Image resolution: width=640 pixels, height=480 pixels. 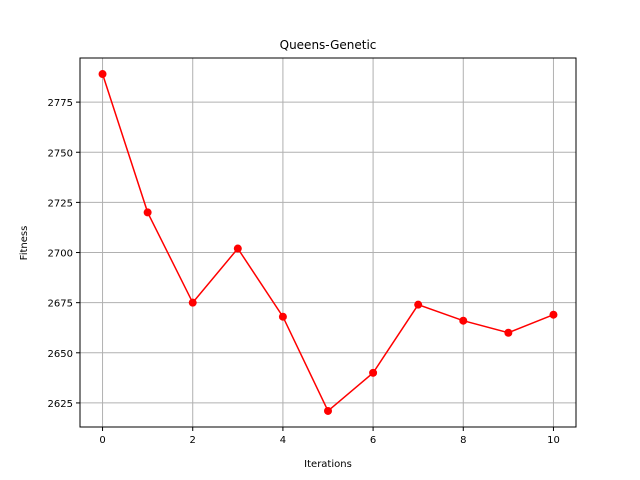 What do you see at coordinates (283, 440) in the screenshot?
I see `x-tick-label: 4` at bounding box center [283, 440].